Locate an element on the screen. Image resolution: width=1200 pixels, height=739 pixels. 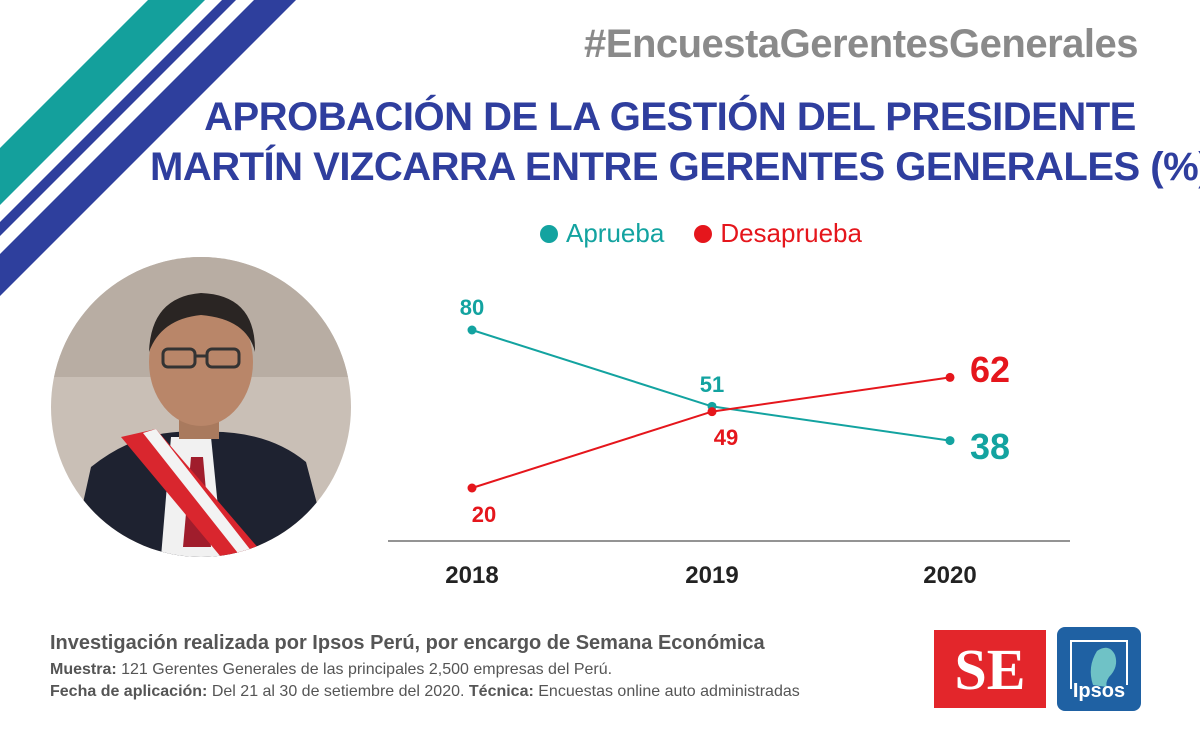
x-tick-label-2019: 2019 is located at coordinates (711, 575).